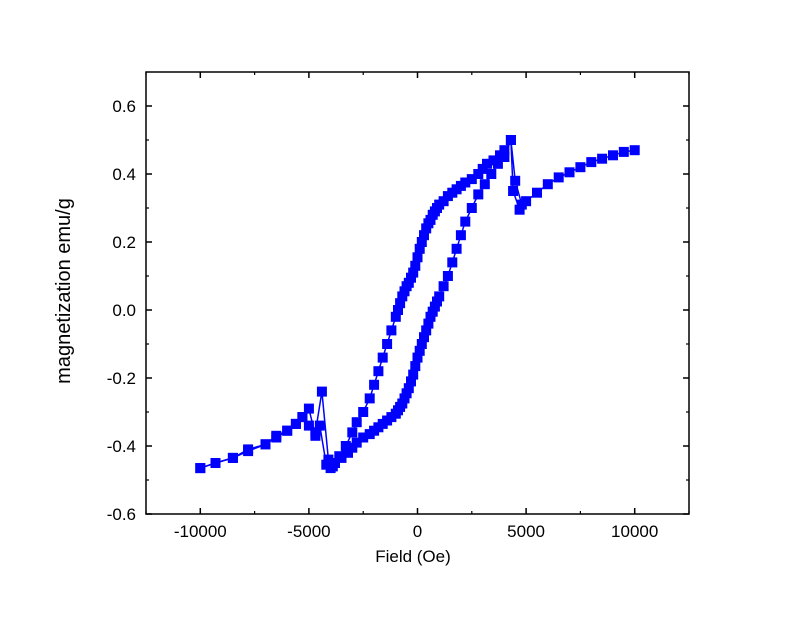 This screenshot has width=800, height=617. Describe the element at coordinates (634, 531) in the screenshot. I see `x-tick-label: 10000` at that location.